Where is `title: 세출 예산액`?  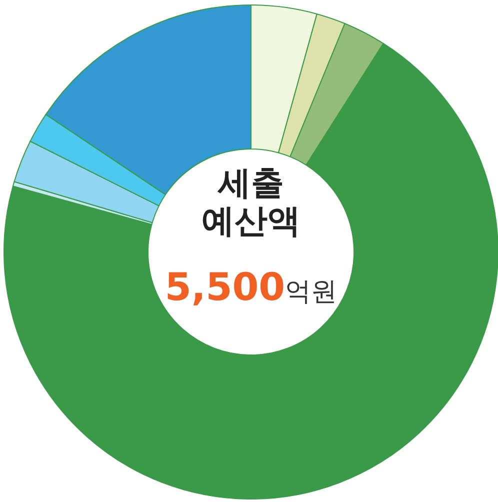
title: 세출 예산액 is located at coordinates (251, 201).